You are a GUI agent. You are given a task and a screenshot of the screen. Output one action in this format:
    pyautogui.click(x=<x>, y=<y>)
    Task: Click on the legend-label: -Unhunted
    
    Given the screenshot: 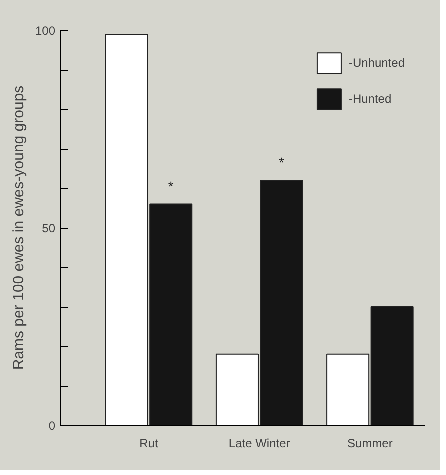 What is the action you would take?
    pyautogui.click(x=376, y=63)
    